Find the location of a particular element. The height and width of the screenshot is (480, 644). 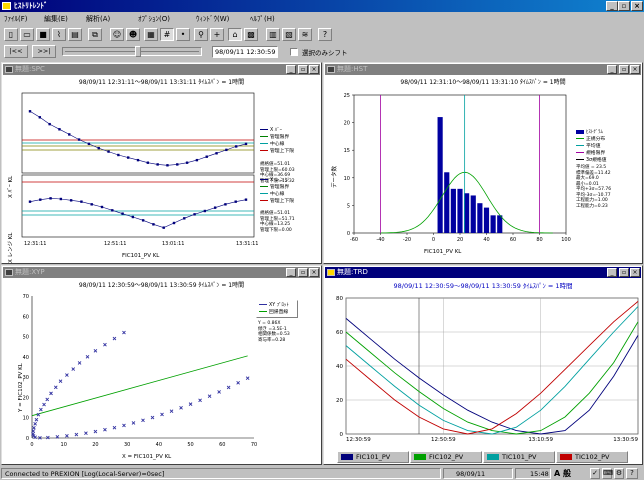

xyp-xtick-label: 60 is located at coordinates (222, 445).